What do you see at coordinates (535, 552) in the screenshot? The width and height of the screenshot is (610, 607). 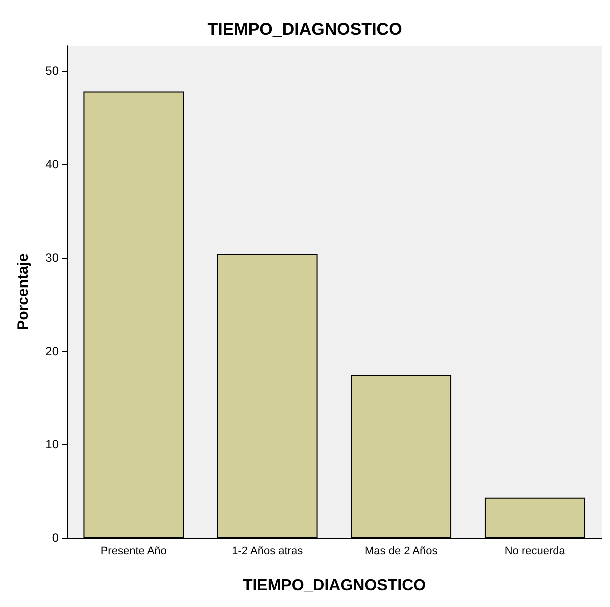 I see `x-tick-label: No recuerda` at bounding box center [535, 552].